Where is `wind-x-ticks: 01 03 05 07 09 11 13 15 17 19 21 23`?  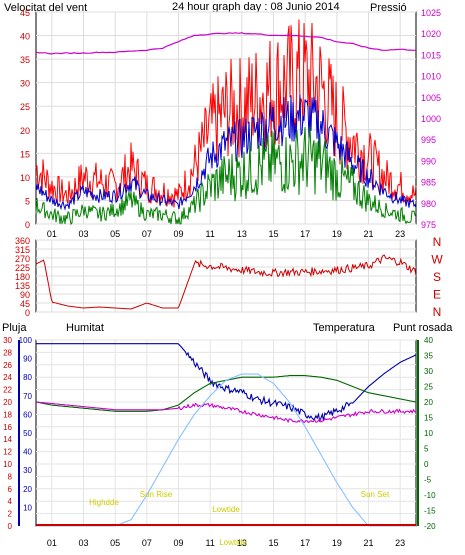
wind-x-ticks: 01 03 05 07 09 11 13 15 17 19 21 23 is located at coordinates (226, 234).